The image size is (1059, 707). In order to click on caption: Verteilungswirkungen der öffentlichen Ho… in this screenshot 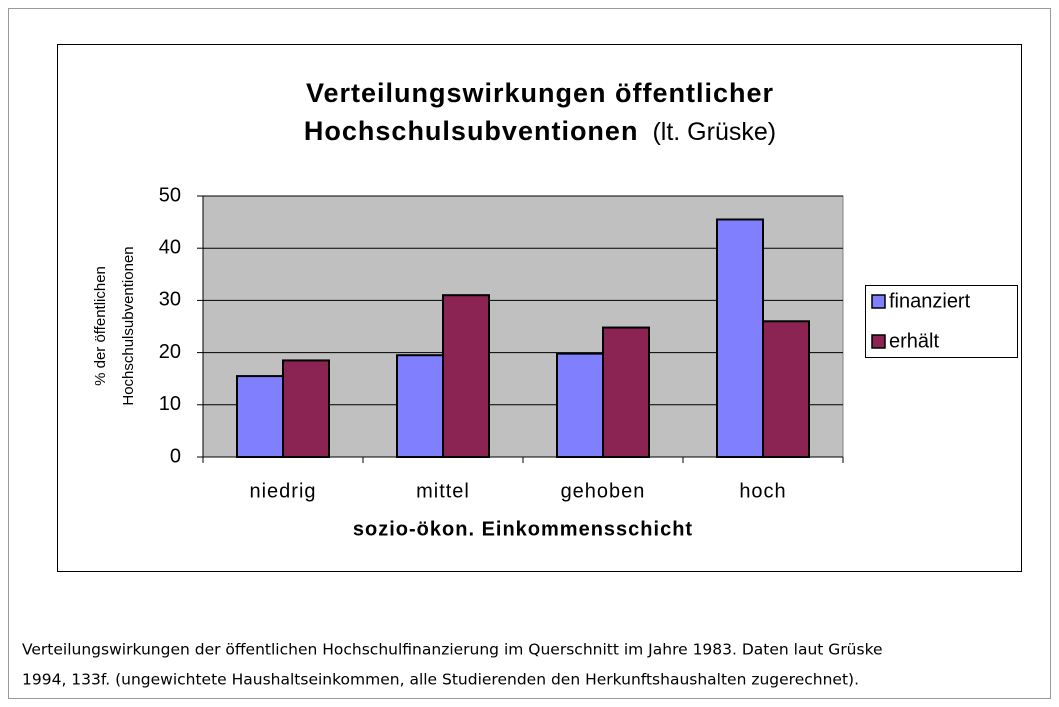, I will do `click(452, 650)`.